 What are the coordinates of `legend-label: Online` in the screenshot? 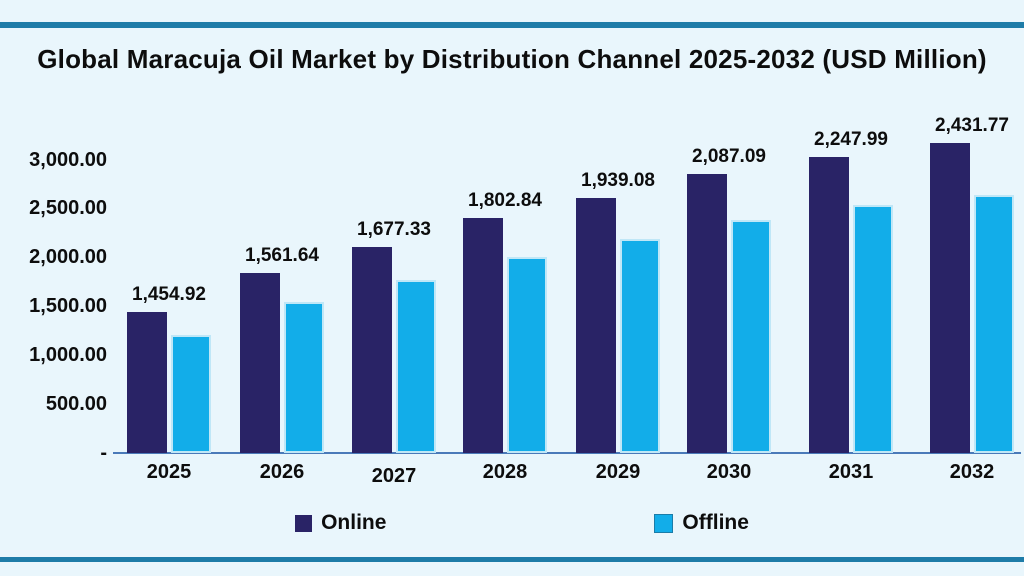 It's located at (354, 522).